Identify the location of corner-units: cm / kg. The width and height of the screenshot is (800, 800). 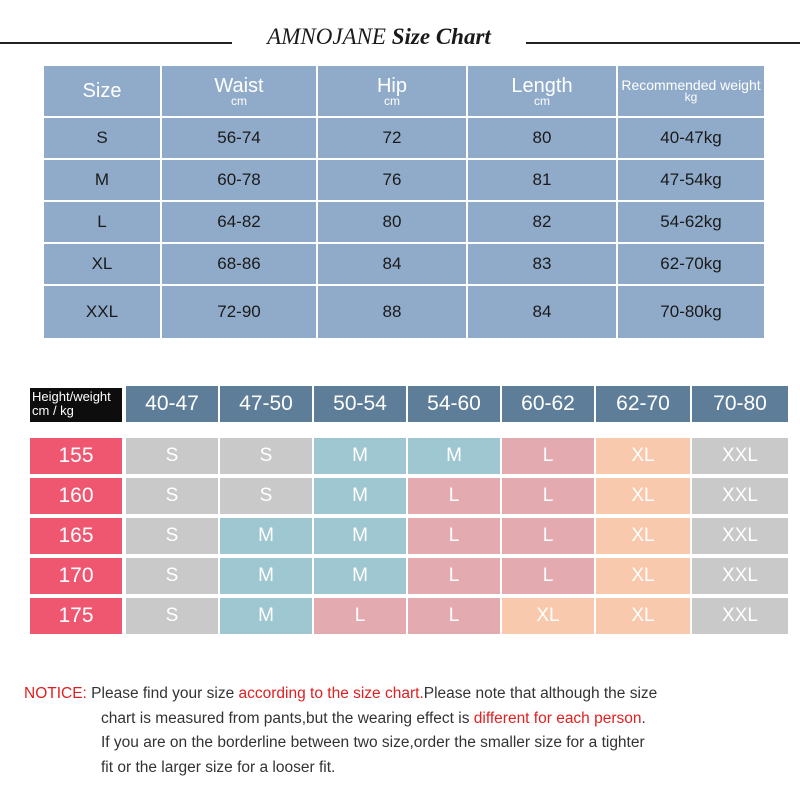
(53, 410).